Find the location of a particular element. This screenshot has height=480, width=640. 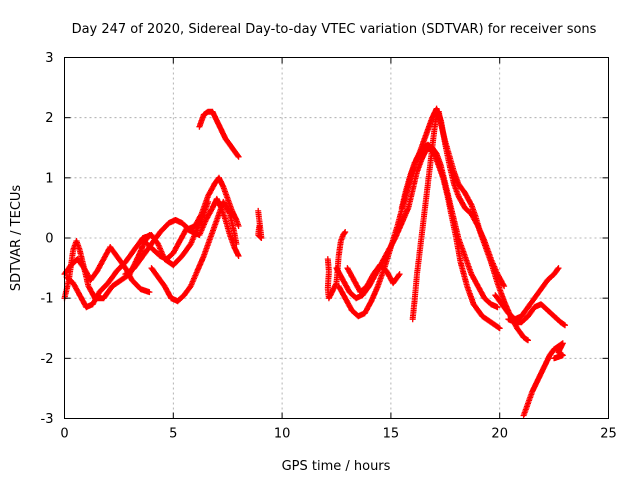

x-tick-label: 20 is located at coordinates (499, 434).